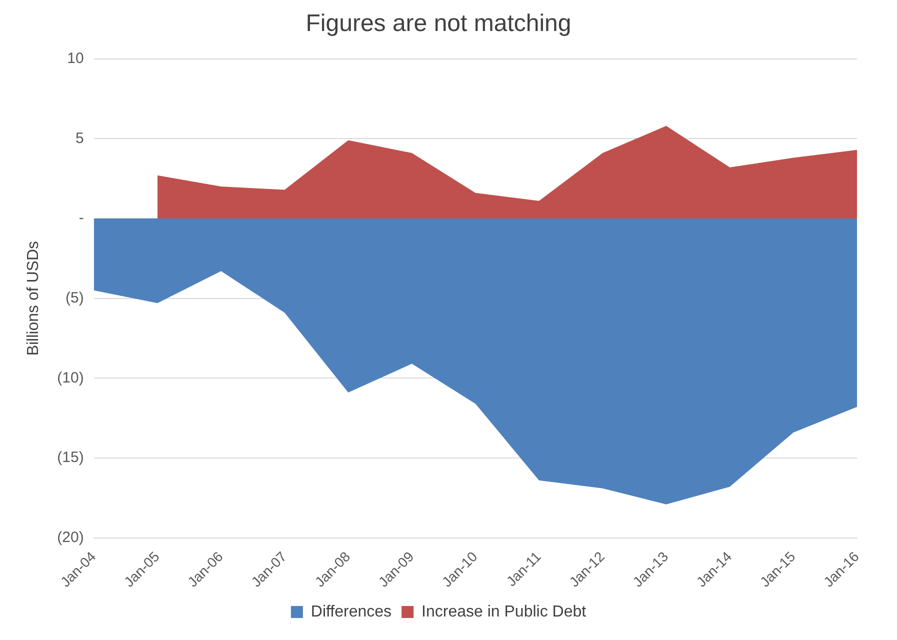 This screenshot has height=640, width=897. What do you see at coordinates (439, 24) in the screenshot?
I see `chart-title: Figures are not matching` at bounding box center [439, 24].